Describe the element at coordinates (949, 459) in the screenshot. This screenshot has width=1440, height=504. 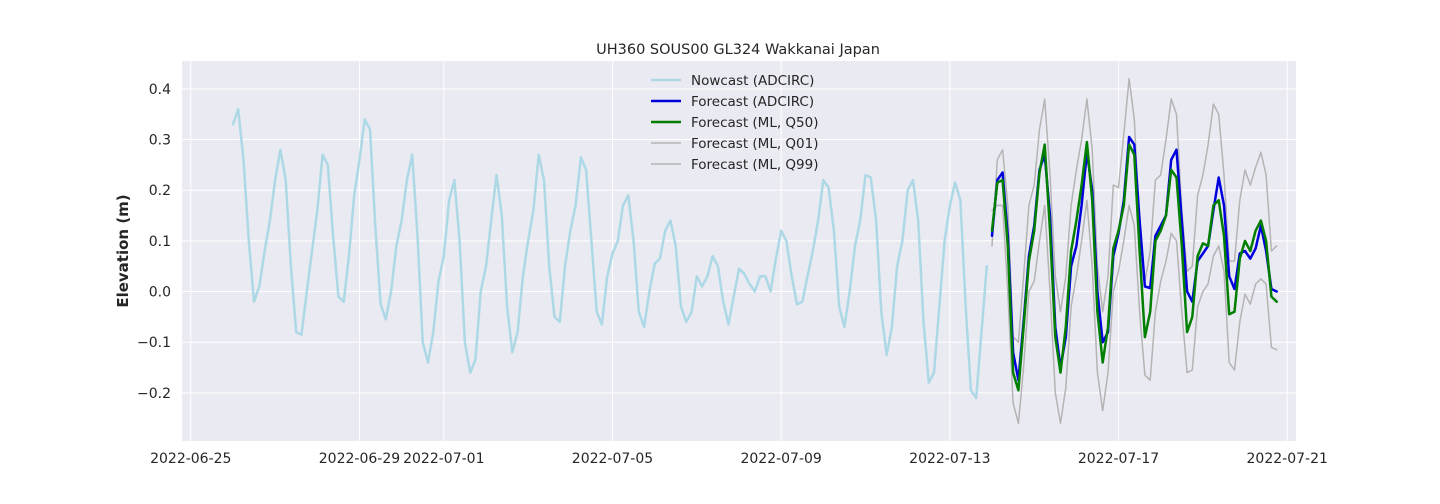
I see `x-tick-label: 2022-07-13` at that location.